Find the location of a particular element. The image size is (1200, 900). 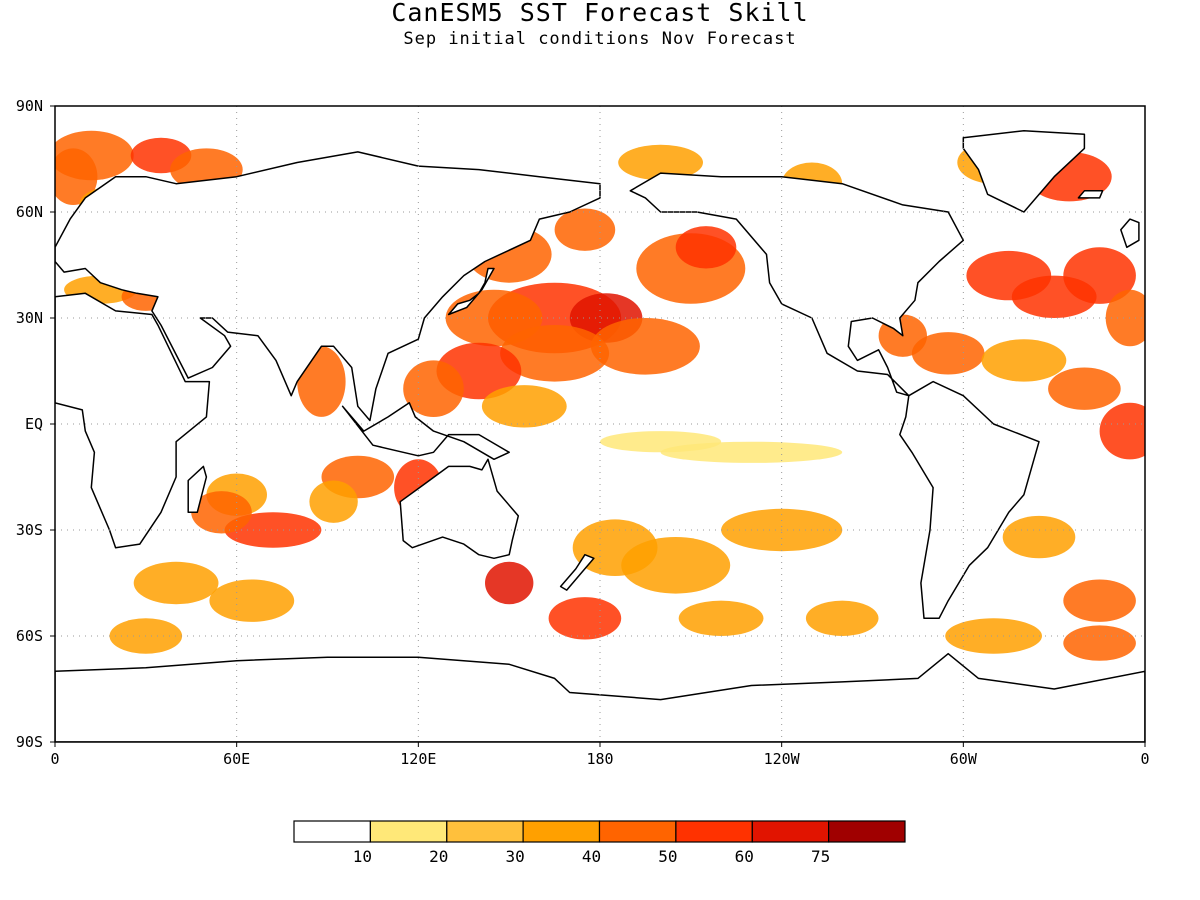

land-south-america is located at coordinates (969, 500).